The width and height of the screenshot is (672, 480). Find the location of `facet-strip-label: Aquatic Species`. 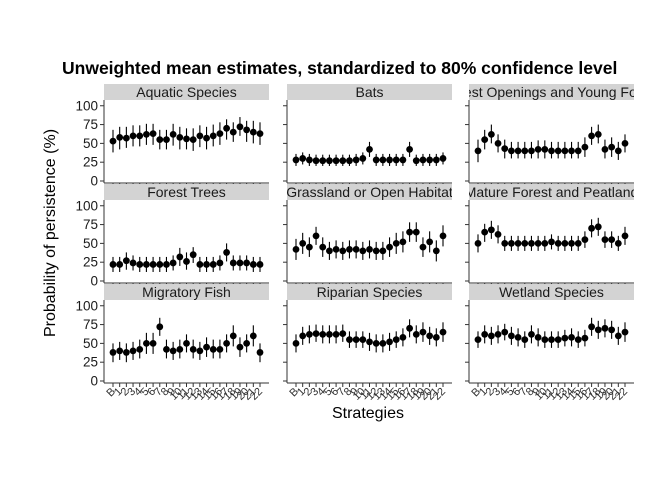

facet-strip-label: Aquatic Species is located at coordinates (186, 92).